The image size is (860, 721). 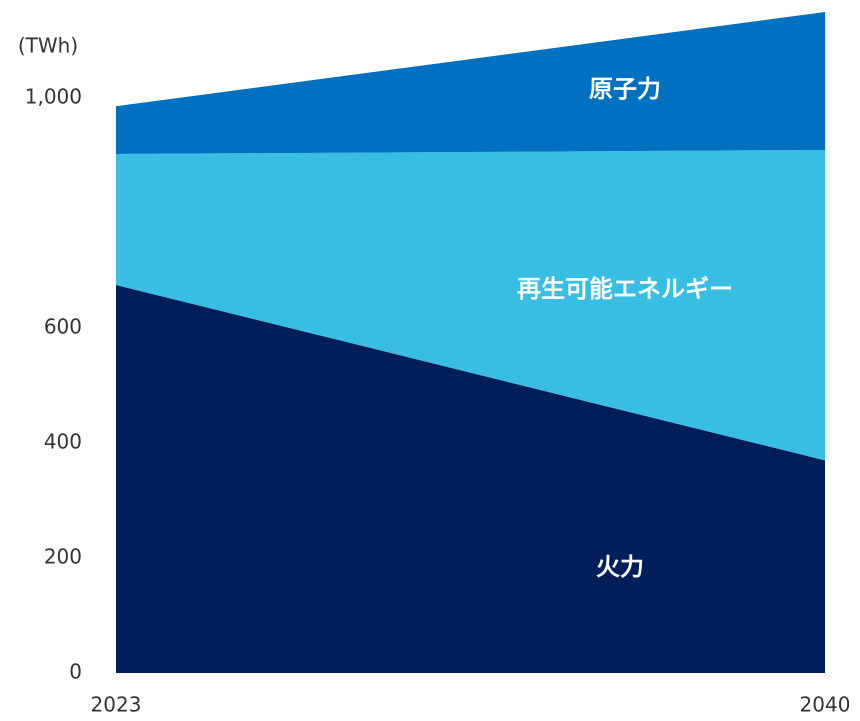 I want to click on y-tick-label: 400, so click(x=63, y=442).